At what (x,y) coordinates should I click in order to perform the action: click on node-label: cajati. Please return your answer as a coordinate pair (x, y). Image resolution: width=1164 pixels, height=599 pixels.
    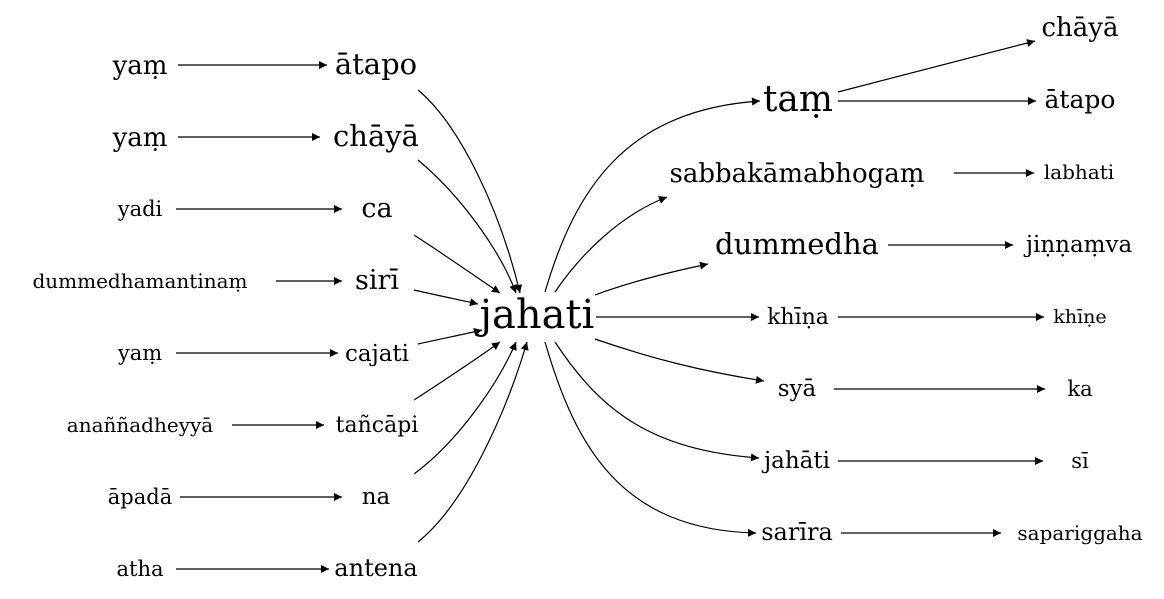
    Looking at the image, I should click on (377, 354).